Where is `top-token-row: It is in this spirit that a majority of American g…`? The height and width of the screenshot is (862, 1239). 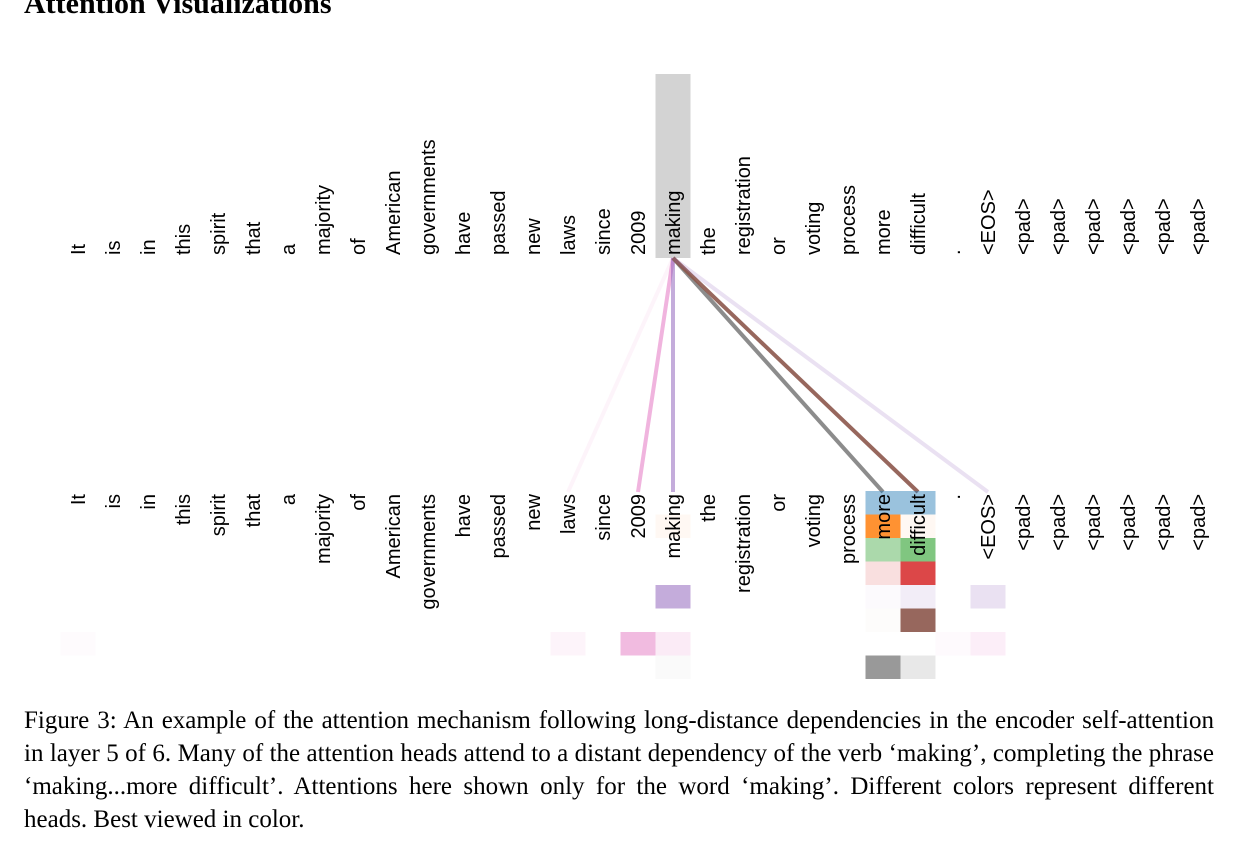
top-token-row: It is in this spirit that a majority of American g… is located at coordinates (639, 197).